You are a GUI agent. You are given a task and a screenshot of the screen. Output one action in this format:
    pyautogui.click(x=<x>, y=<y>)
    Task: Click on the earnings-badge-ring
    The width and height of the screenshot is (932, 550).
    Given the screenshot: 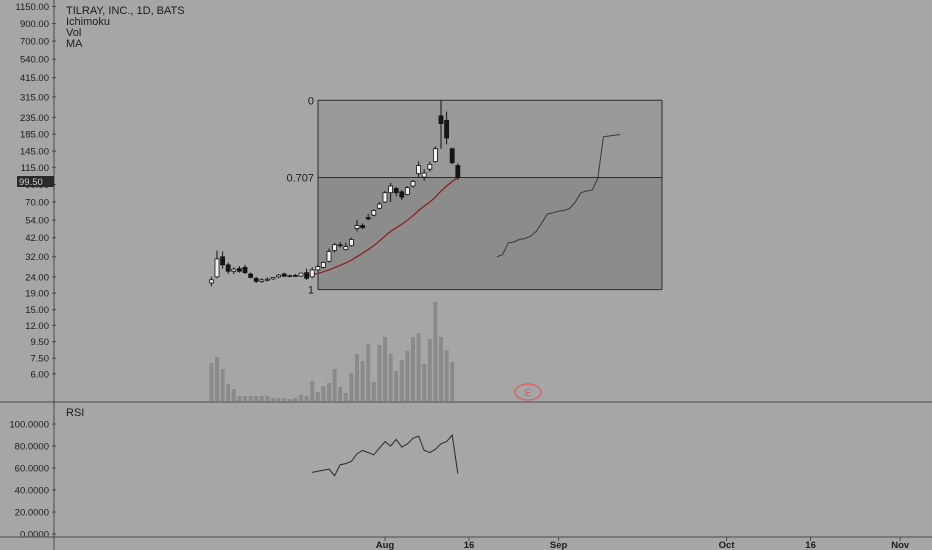 What is the action you would take?
    pyautogui.click(x=528, y=392)
    